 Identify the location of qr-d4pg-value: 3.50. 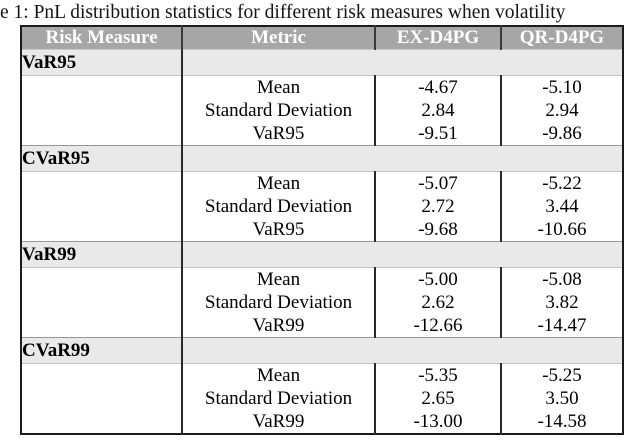
(562, 398).